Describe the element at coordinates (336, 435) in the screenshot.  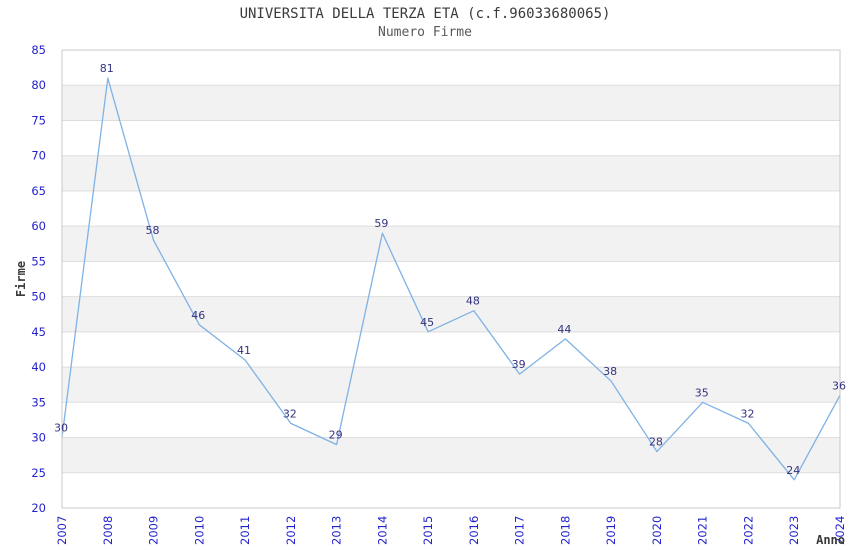
I see `data-point-label: 29` at that location.